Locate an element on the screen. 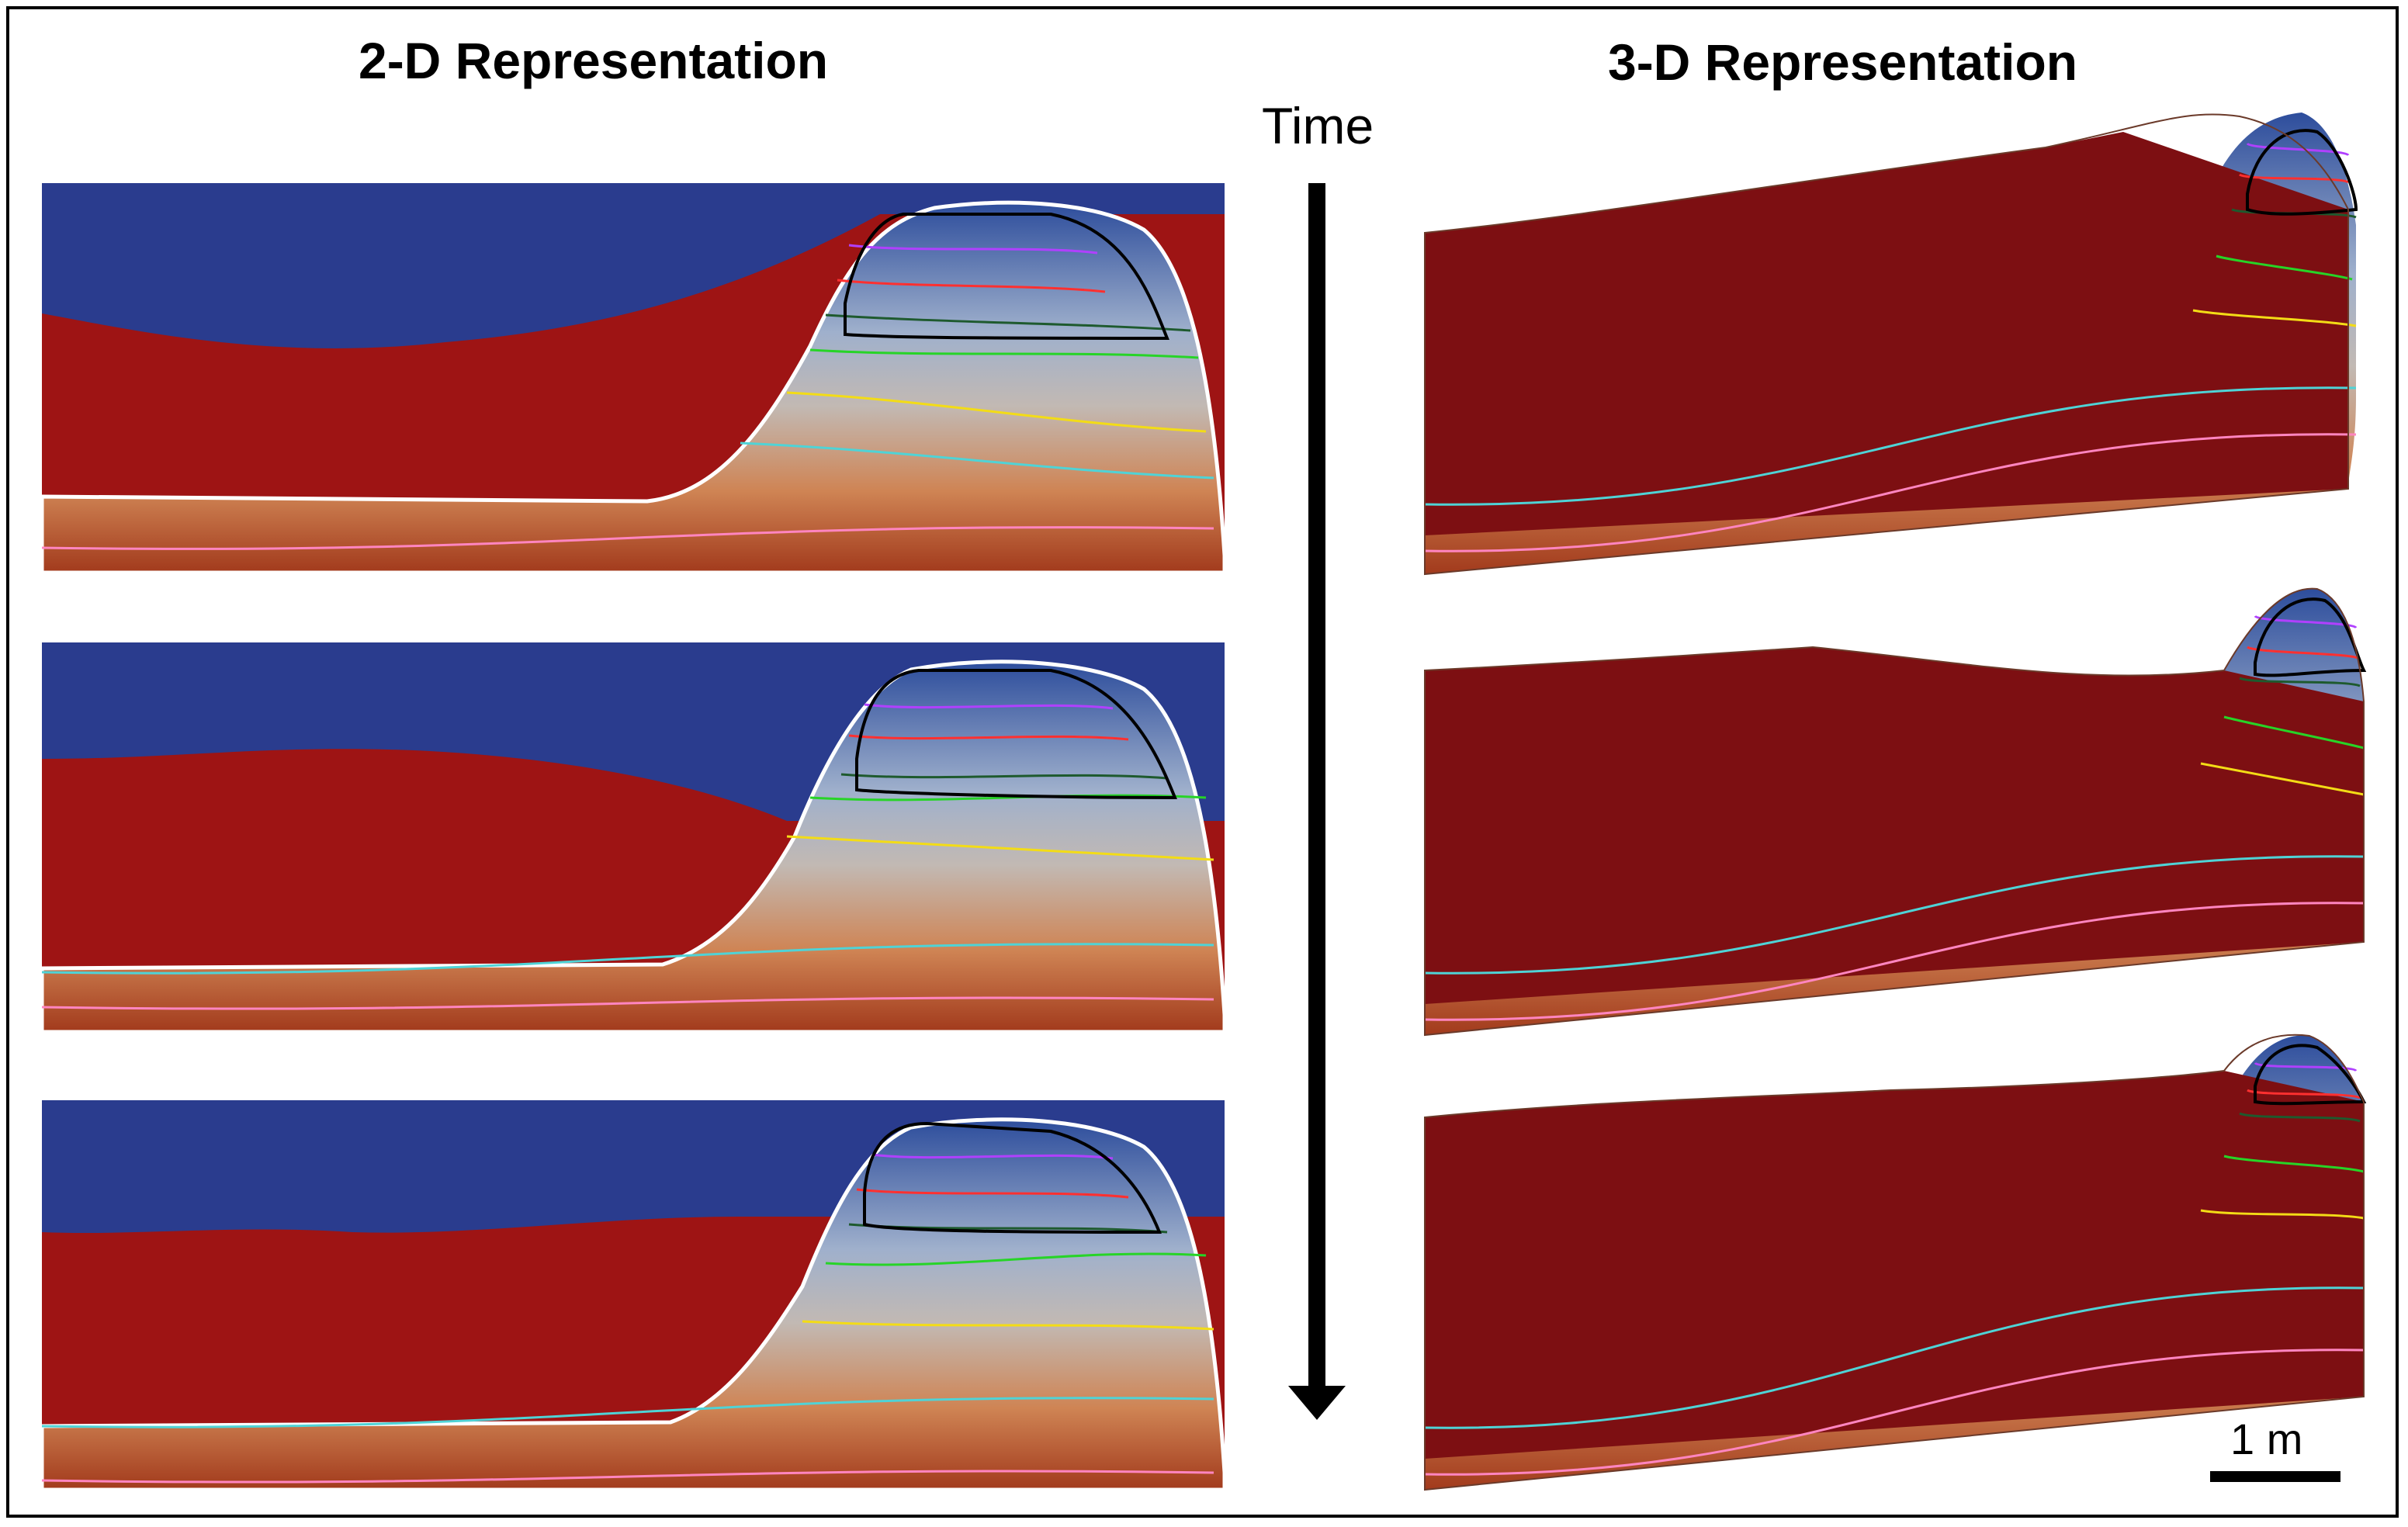 The width and height of the screenshot is (2408, 1527). panel-2d-early is located at coordinates (633, 379).